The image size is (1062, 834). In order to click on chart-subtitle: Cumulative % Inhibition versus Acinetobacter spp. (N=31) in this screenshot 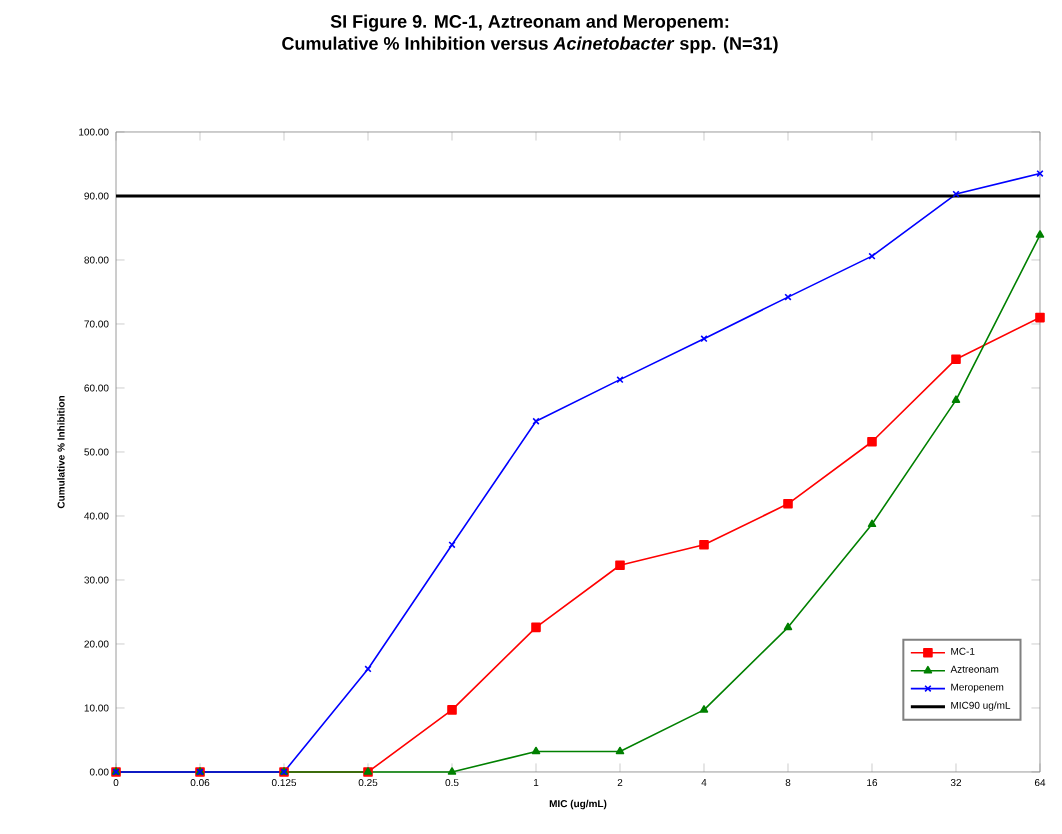, I will do `click(530, 45)`.